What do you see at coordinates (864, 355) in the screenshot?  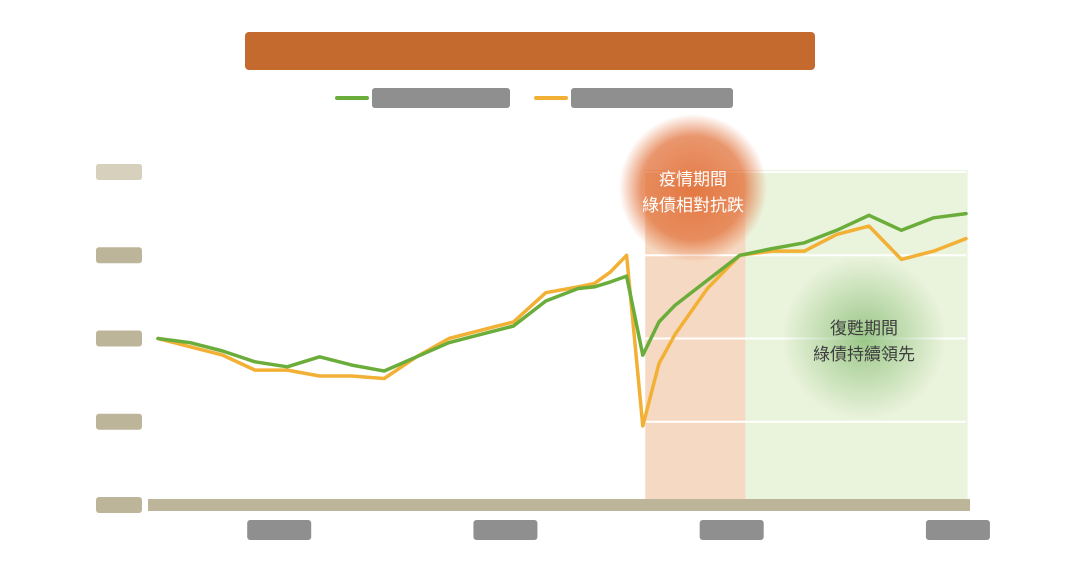 I see `recovery-callout-line2: 綠債持續領先` at bounding box center [864, 355].